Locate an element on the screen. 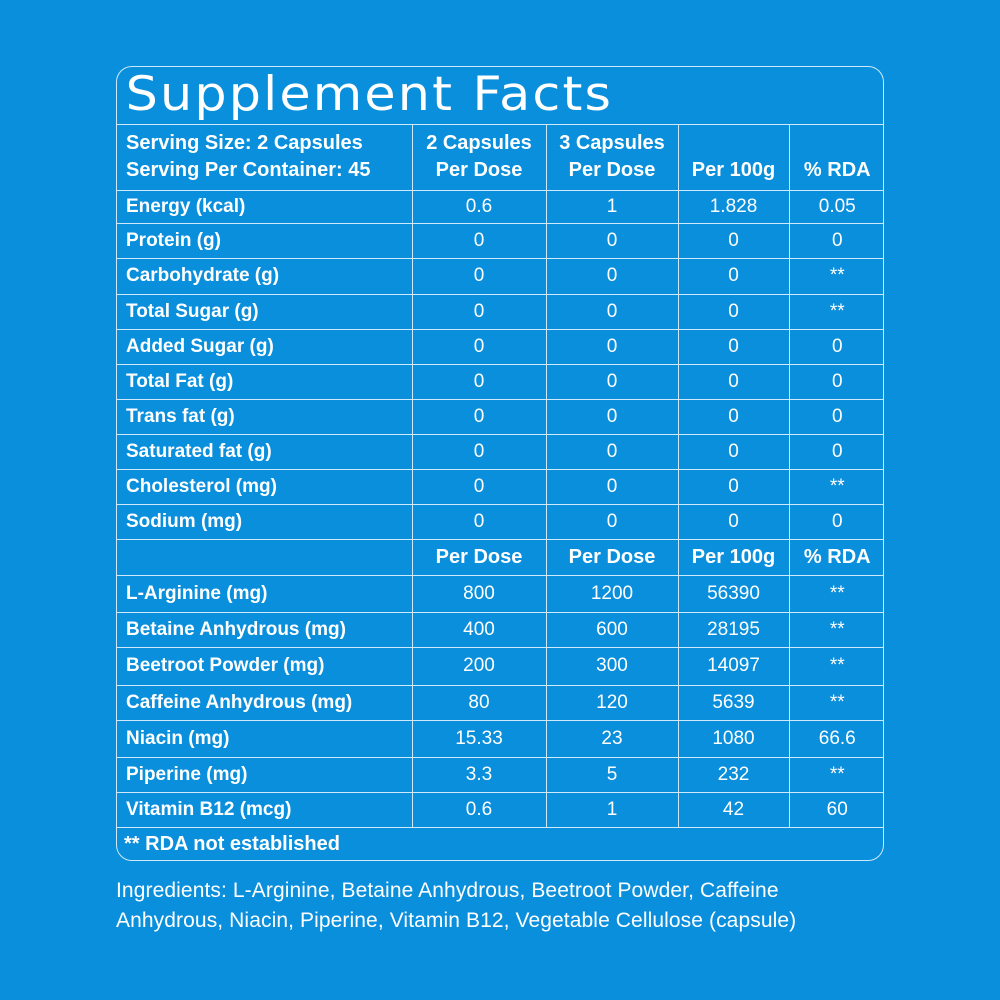 The width and height of the screenshot is (1000, 1000). col-2-capsules-line1: 2 Capsules is located at coordinates (479, 142).